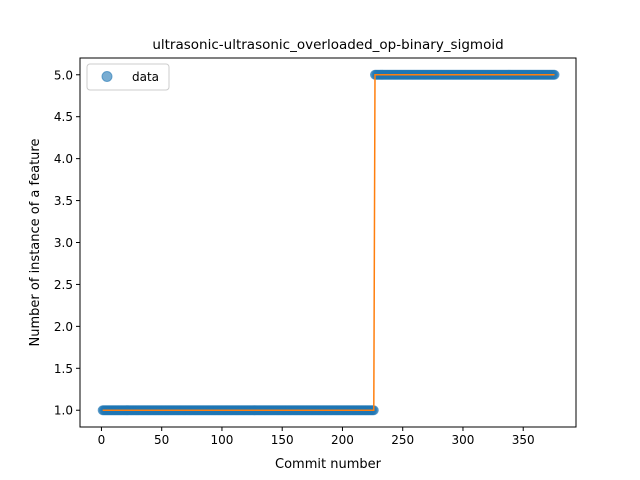 The width and height of the screenshot is (640, 480). I want to click on y-axis: 1.0 1.5 2.0 2.5 3.0 3.5 4.0 4.5 5.0, so click(67, 243).